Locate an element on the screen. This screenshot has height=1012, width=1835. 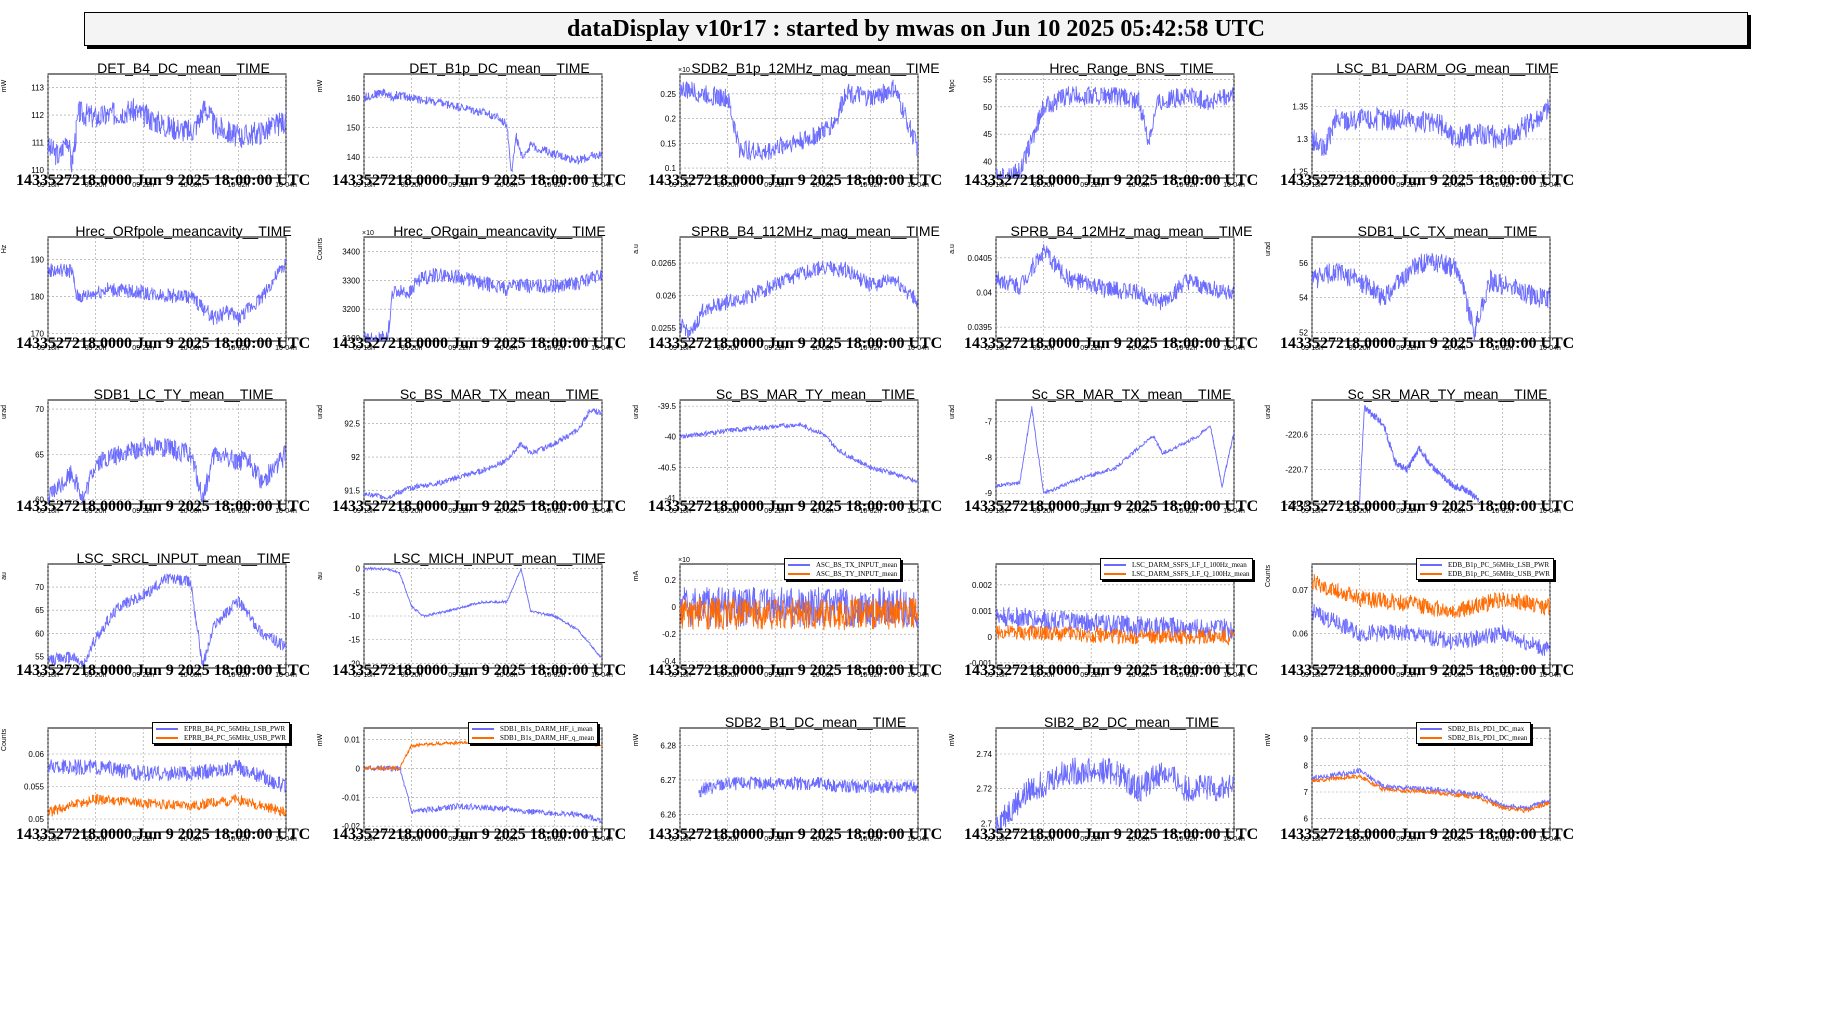
y-tick-label: 0 is located at coordinates (990, 637).